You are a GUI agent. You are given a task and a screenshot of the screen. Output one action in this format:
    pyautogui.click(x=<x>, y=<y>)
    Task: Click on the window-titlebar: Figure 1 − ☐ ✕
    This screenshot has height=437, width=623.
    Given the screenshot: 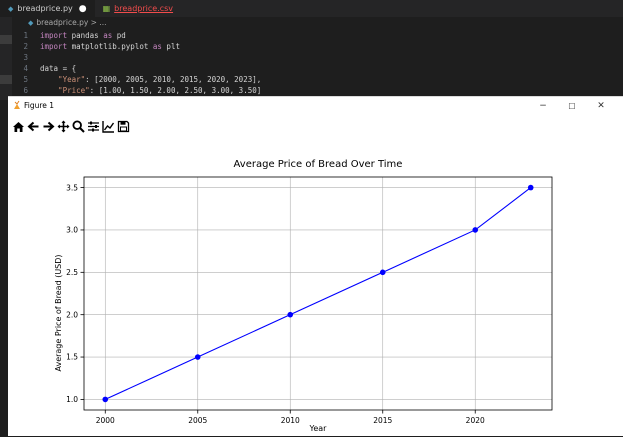 What is the action you would take?
    pyautogui.click(x=315, y=106)
    